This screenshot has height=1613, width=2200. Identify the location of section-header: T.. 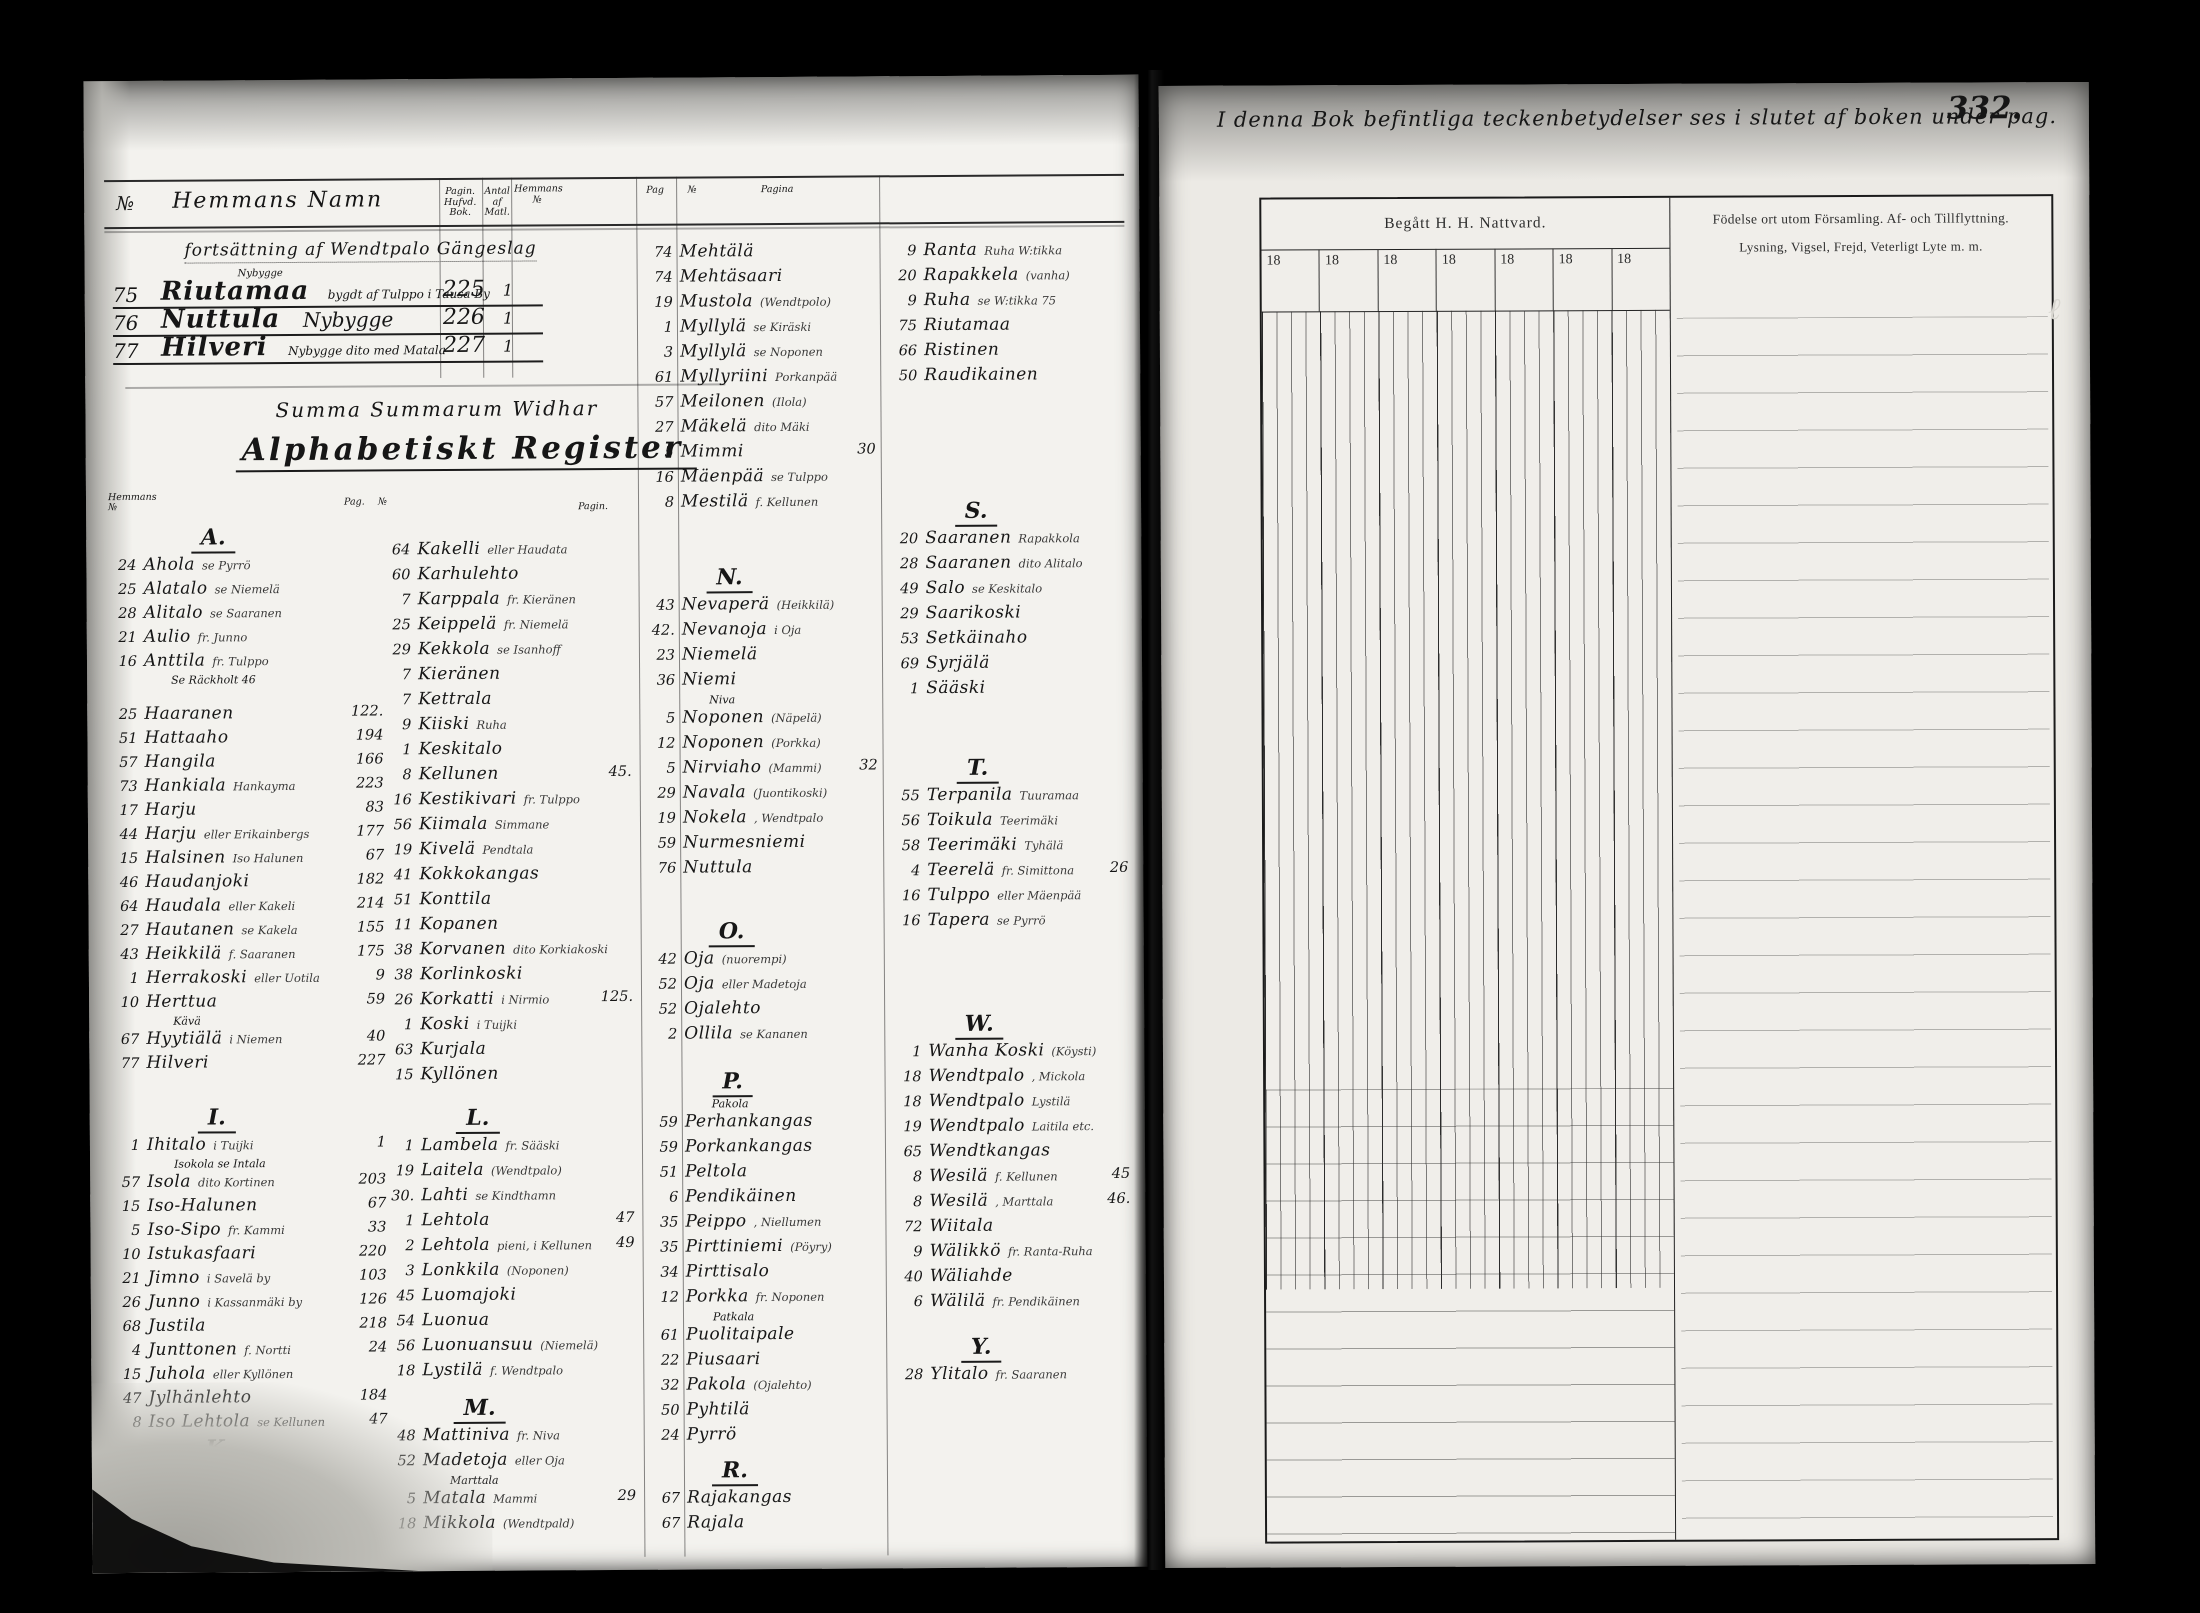
(1008, 769).